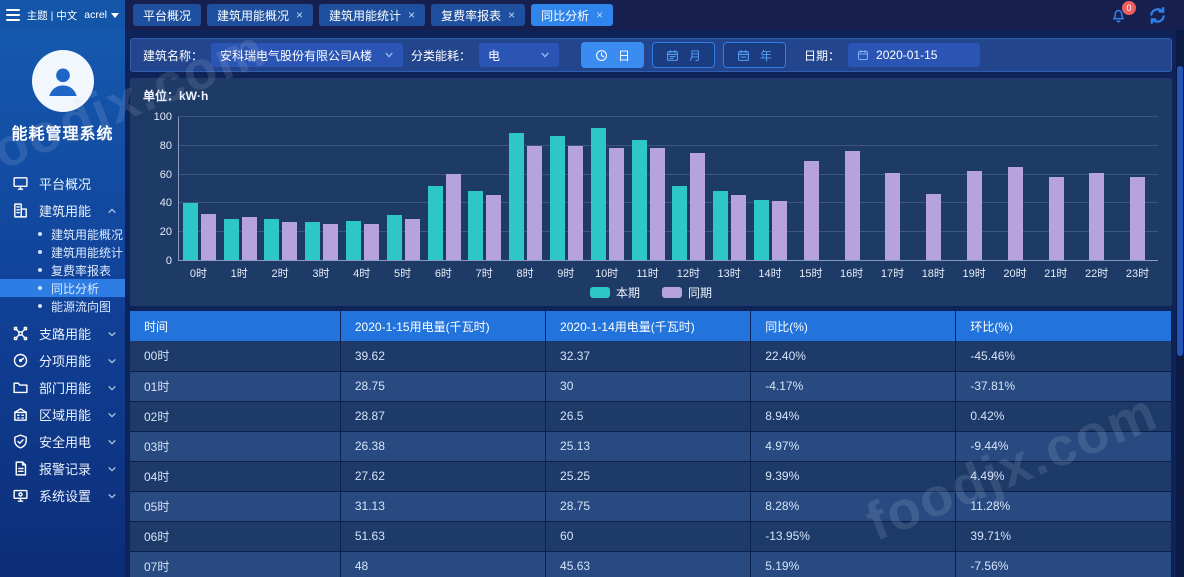  I want to click on table-cell: -13.95%, so click(853, 536).